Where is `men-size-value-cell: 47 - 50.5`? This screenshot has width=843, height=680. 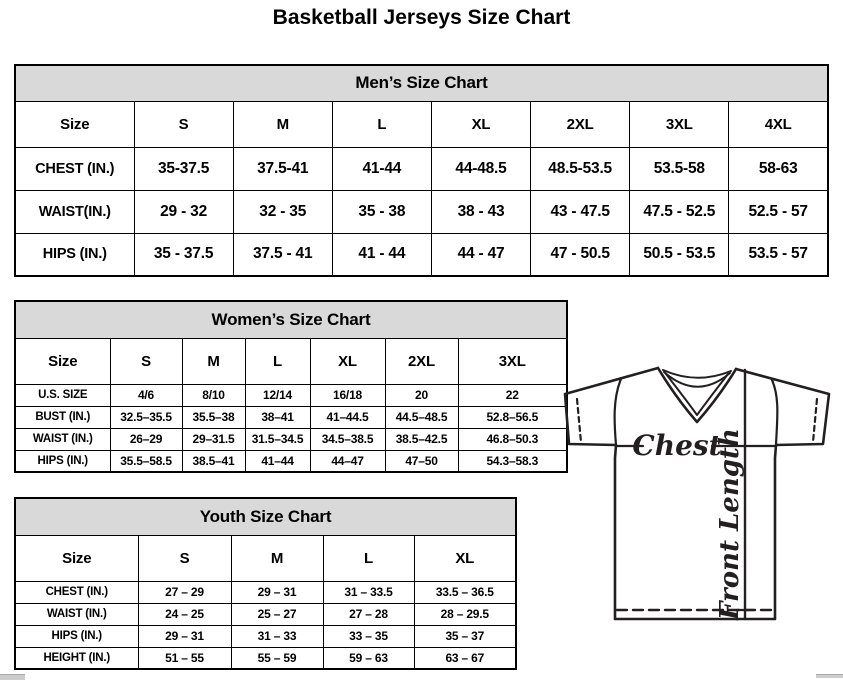 men-size-value-cell: 47 - 50.5 is located at coordinates (580, 254).